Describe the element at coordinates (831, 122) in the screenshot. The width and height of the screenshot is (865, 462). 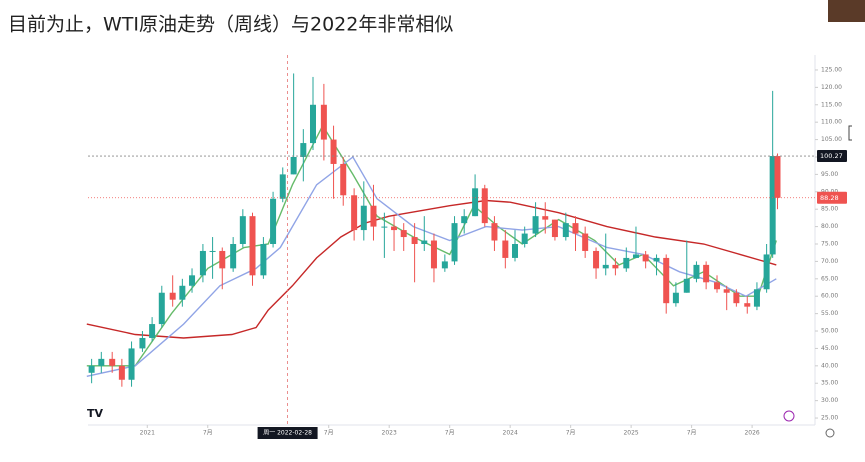
I see `y-tick-label: 110.00` at that location.